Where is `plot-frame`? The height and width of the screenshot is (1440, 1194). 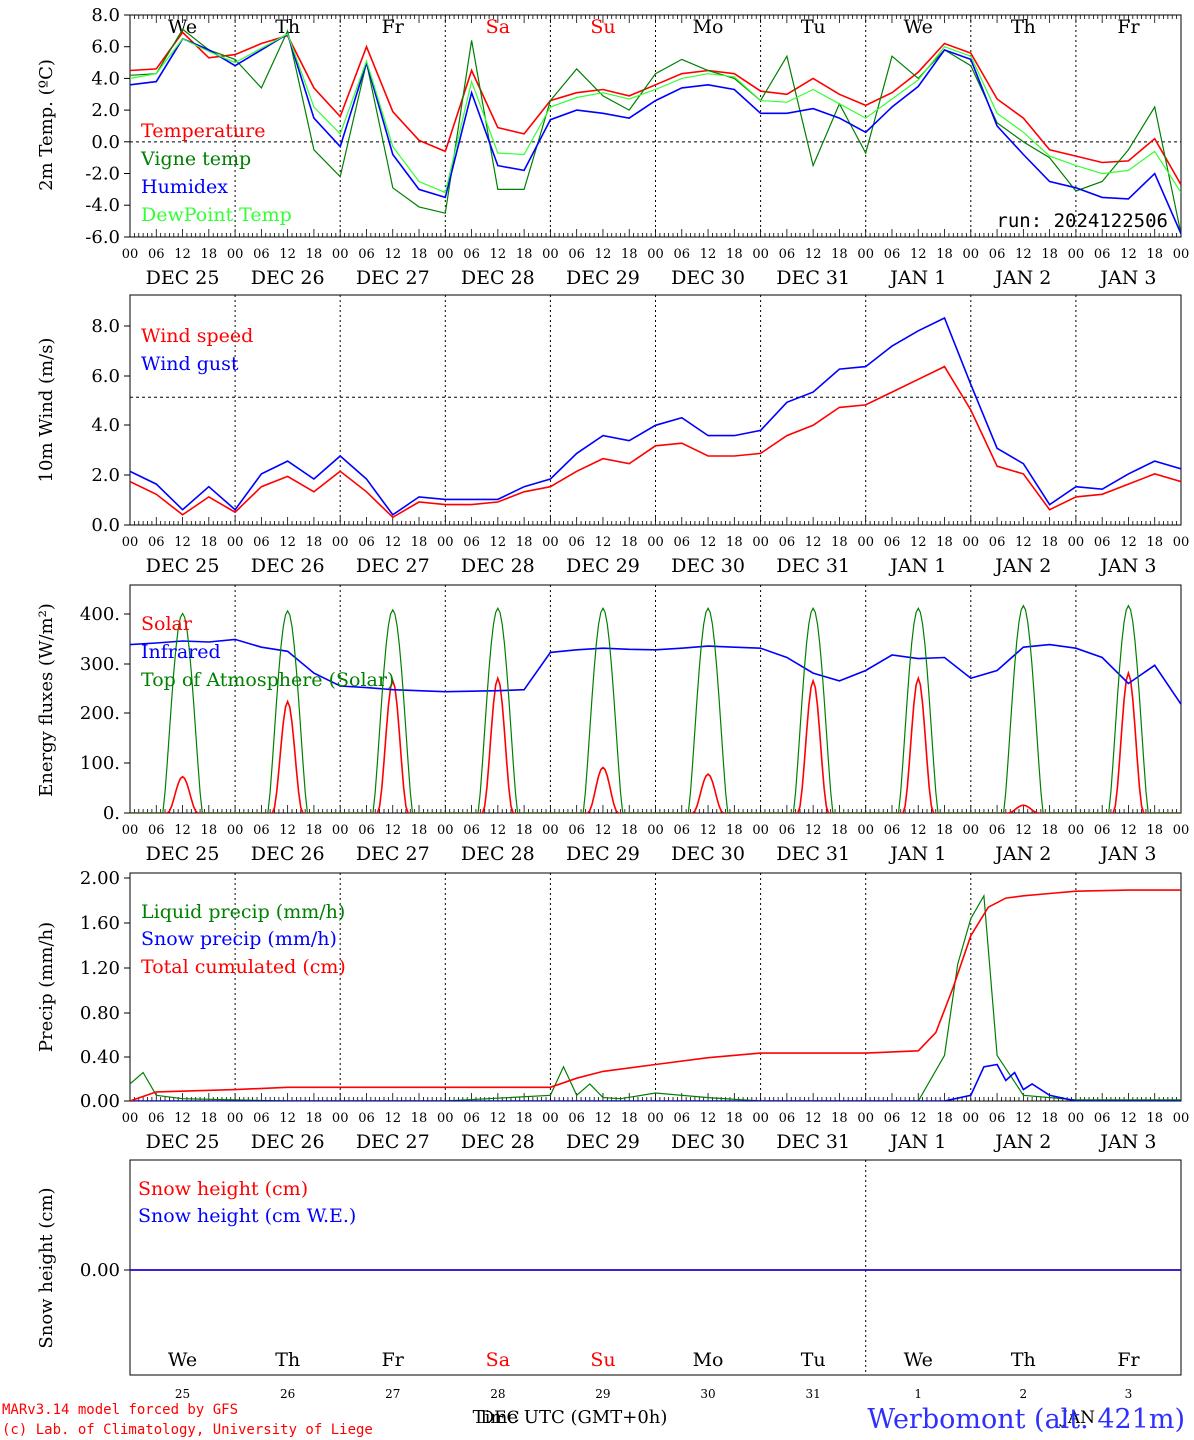 plot-frame is located at coordinates (655, 1267).